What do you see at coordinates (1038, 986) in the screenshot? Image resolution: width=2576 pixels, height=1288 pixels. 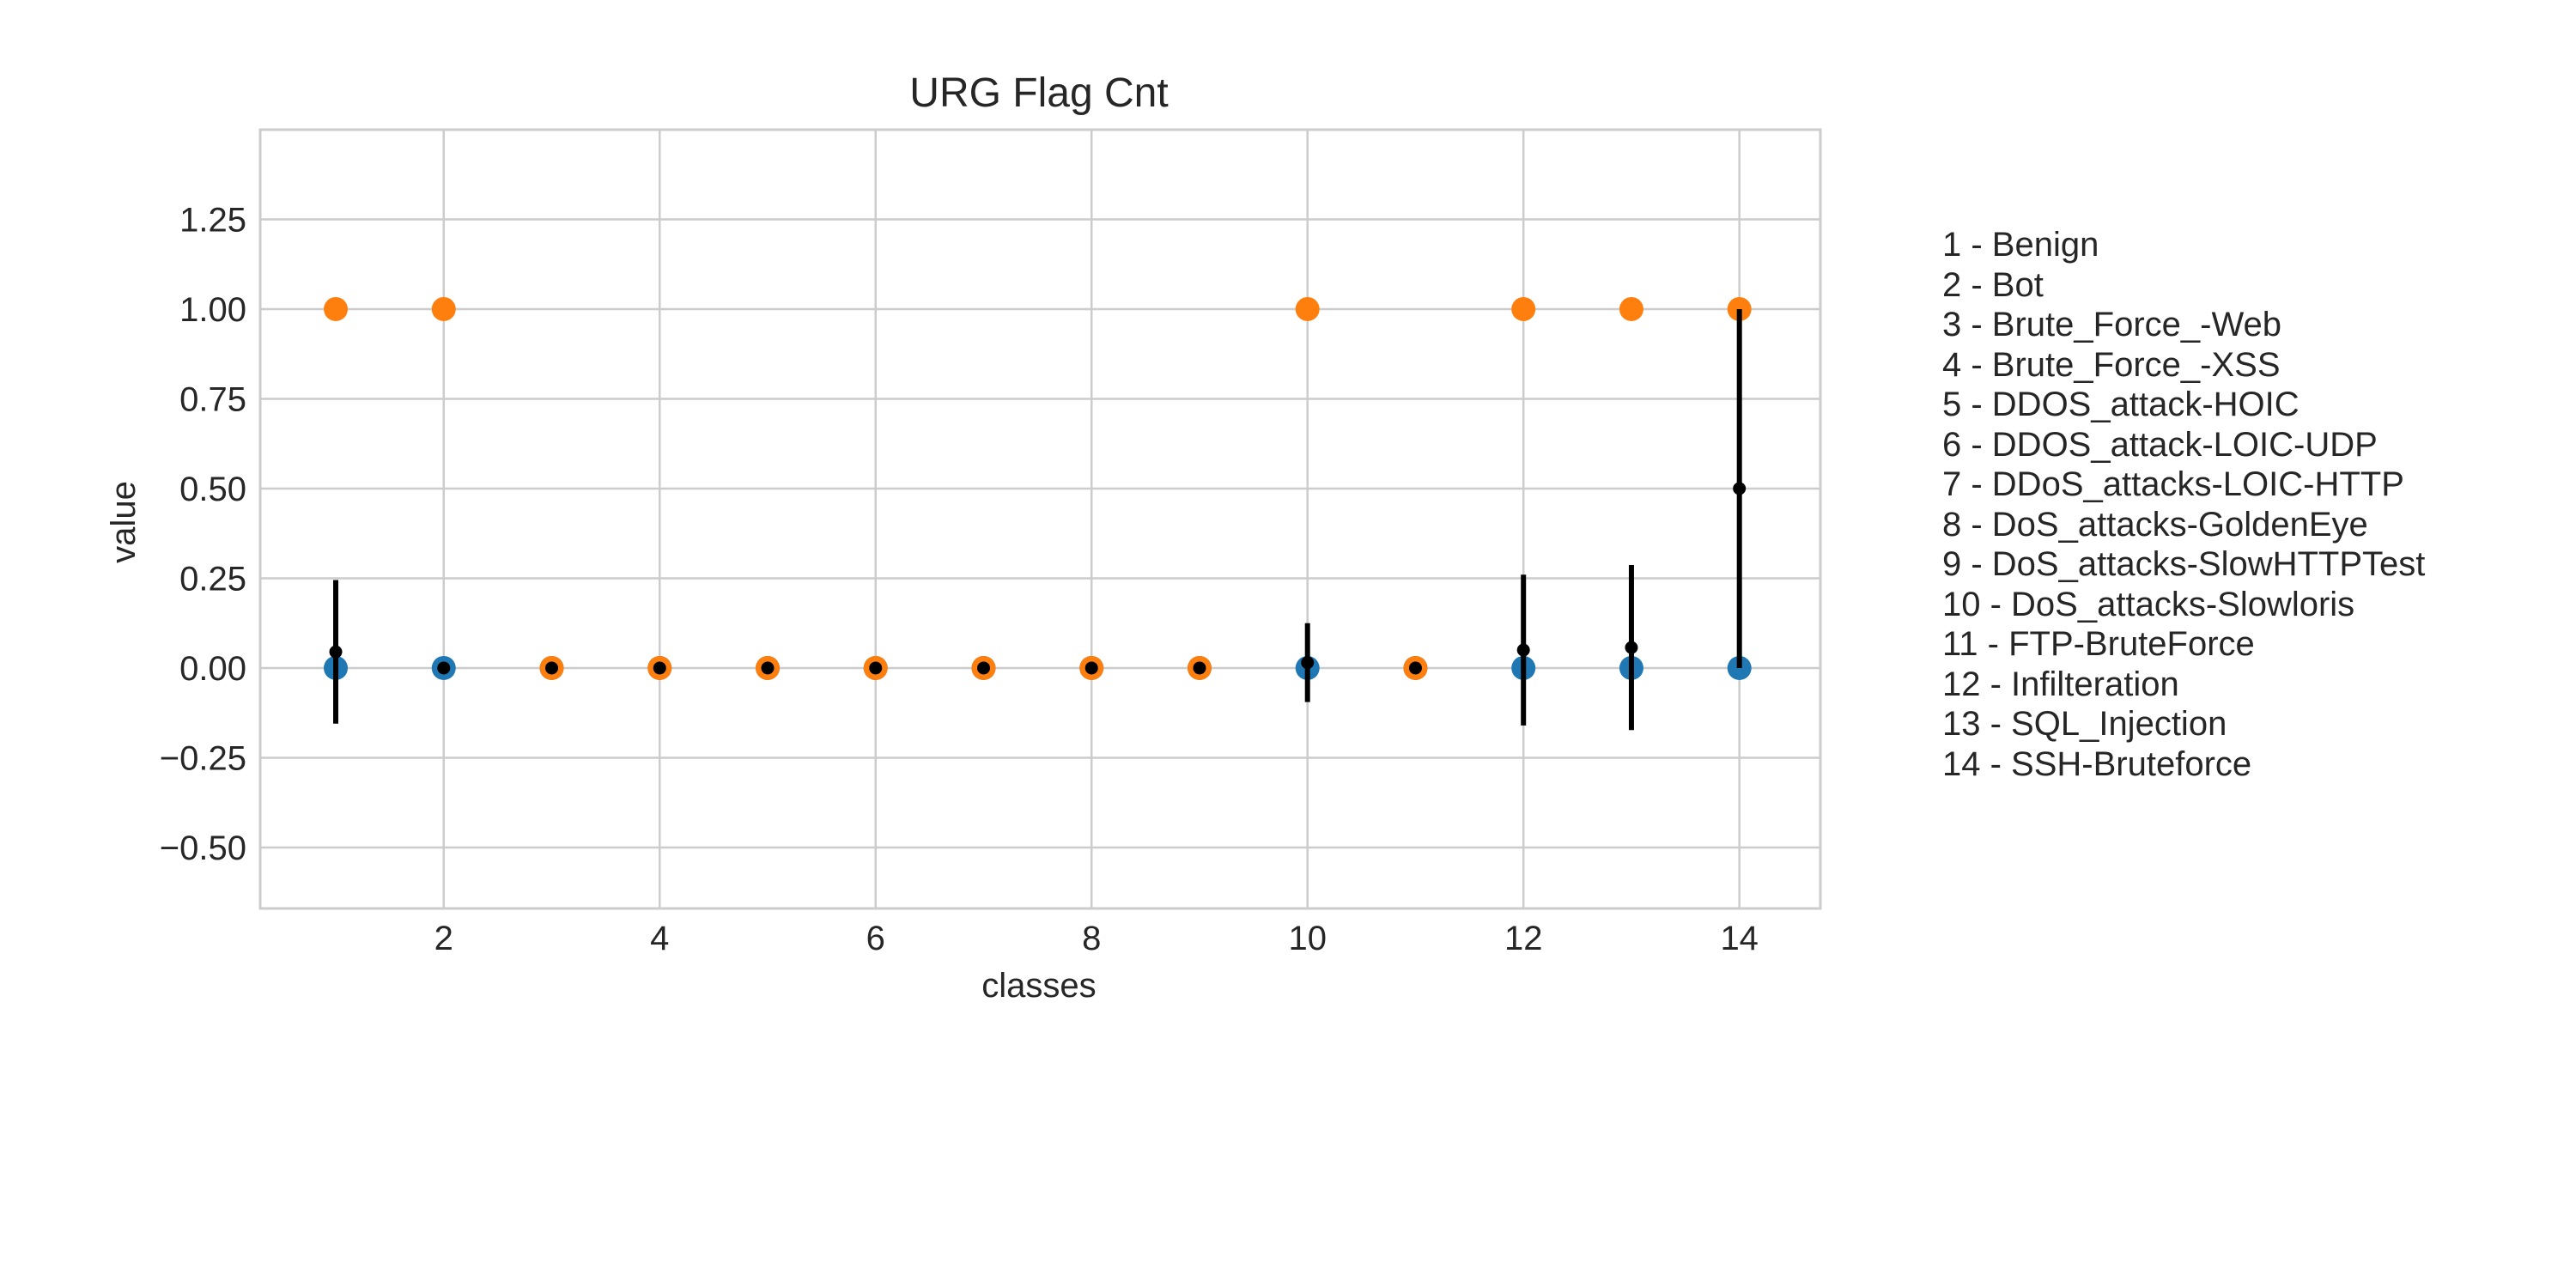 I see `x-axis-title: classes` at bounding box center [1038, 986].